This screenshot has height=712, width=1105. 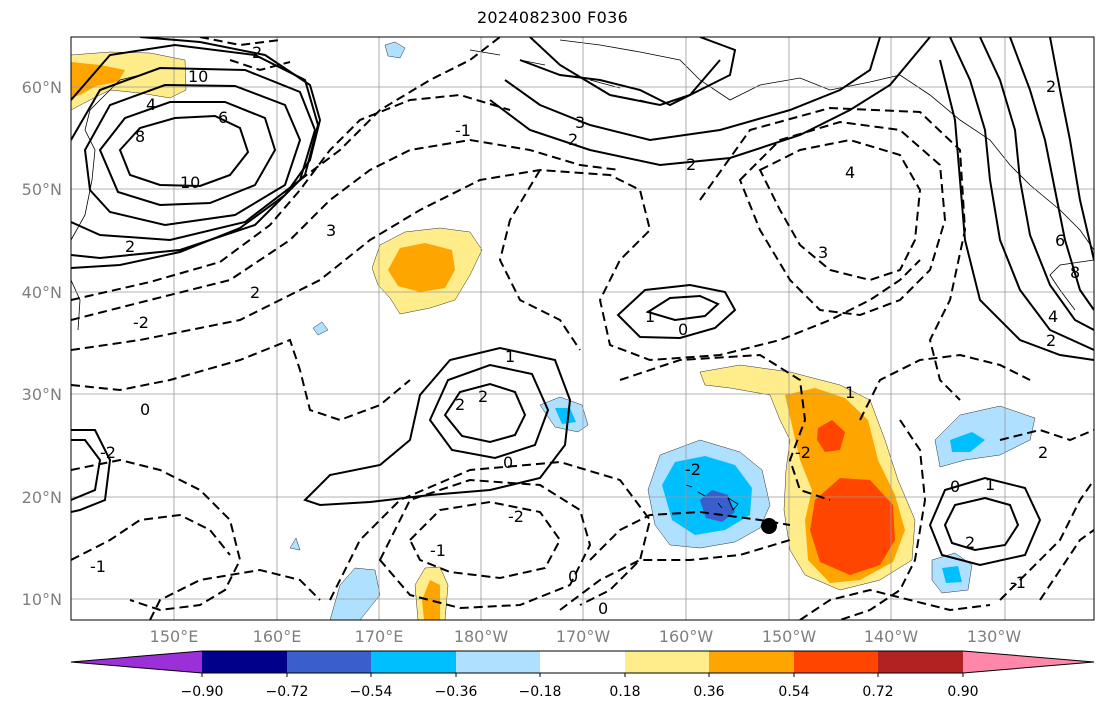 I want to click on negative-anomaly-central-core, so click(x=565, y=416).